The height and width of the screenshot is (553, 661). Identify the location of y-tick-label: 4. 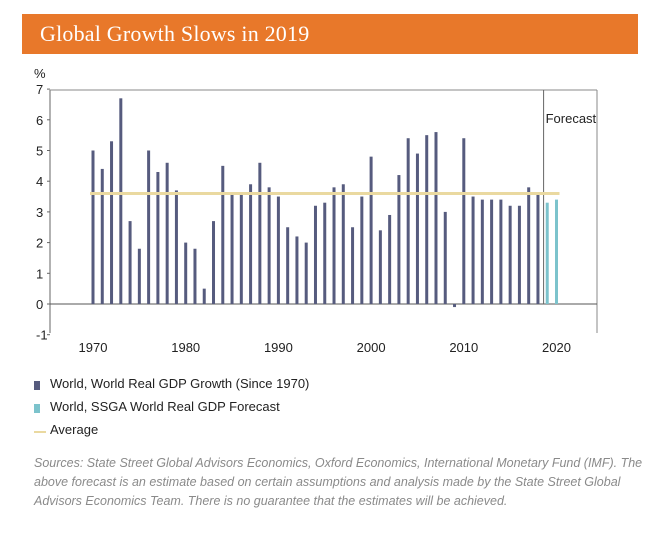
(39, 181).